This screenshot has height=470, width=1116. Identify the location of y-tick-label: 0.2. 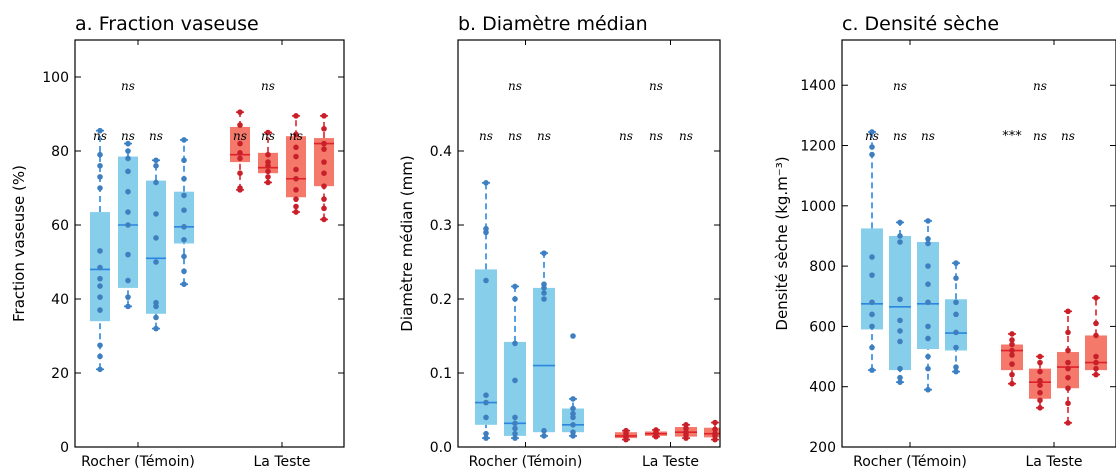
(441, 300).